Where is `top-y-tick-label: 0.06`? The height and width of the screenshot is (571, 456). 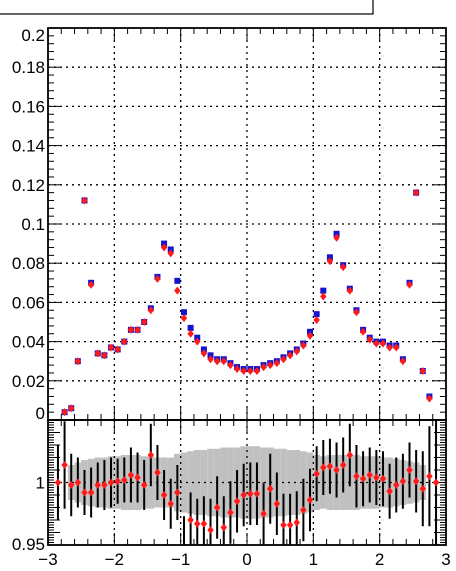 top-y-tick-label: 0.06 is located at coordinates (28, 302).